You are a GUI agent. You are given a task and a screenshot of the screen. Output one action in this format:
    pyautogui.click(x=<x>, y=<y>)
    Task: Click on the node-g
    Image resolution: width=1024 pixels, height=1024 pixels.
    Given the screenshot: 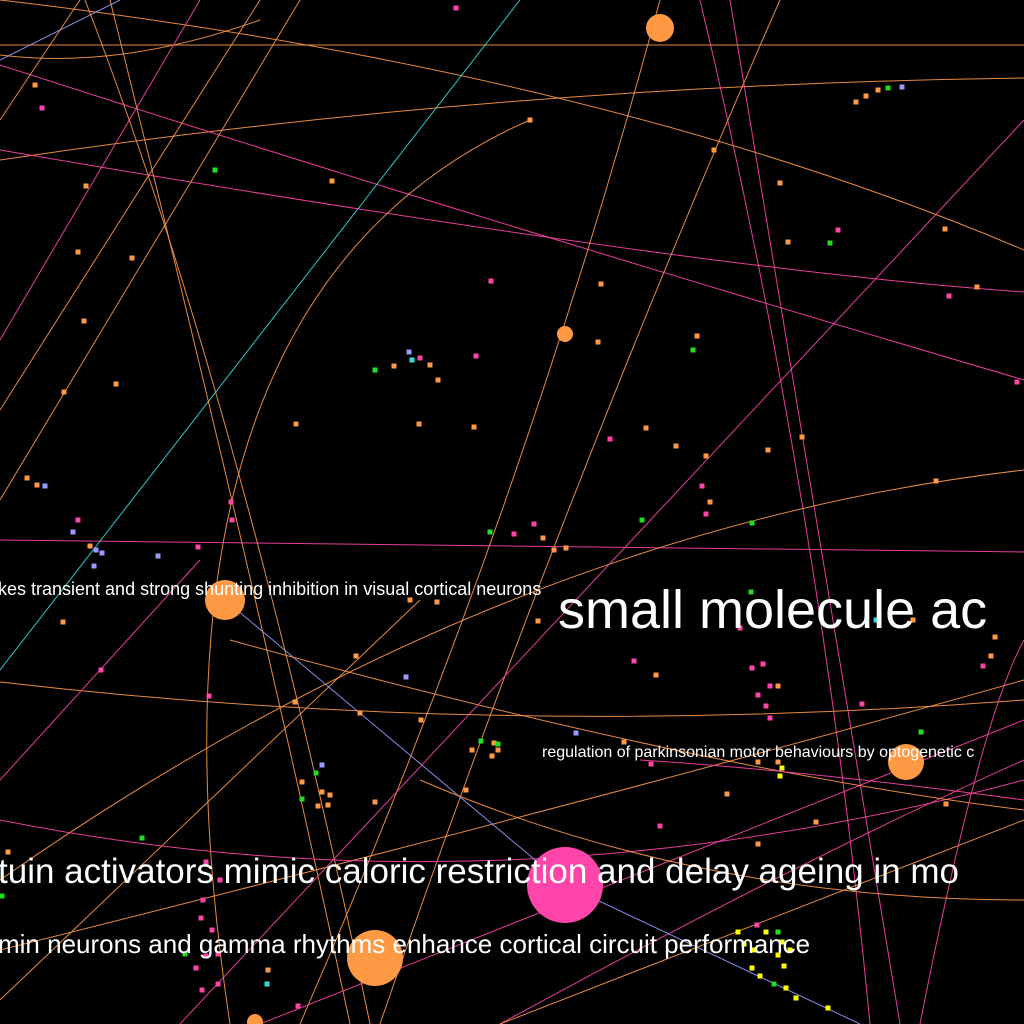 What is the action you would take?
    pyautogui.click(x=255, y=1019)
    